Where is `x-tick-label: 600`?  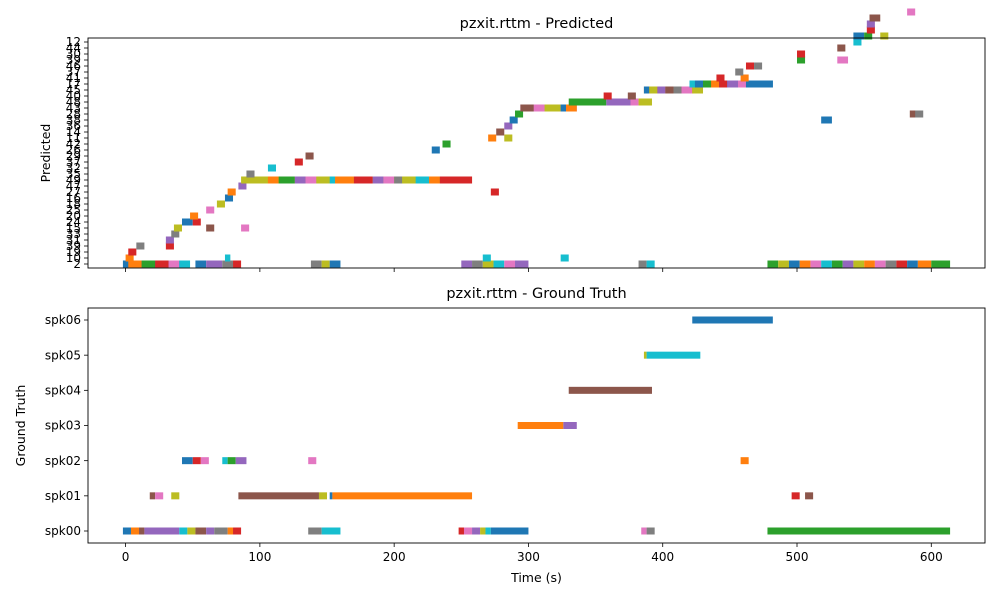 x-tick-label: 600 is located at coordinates (931, 557).